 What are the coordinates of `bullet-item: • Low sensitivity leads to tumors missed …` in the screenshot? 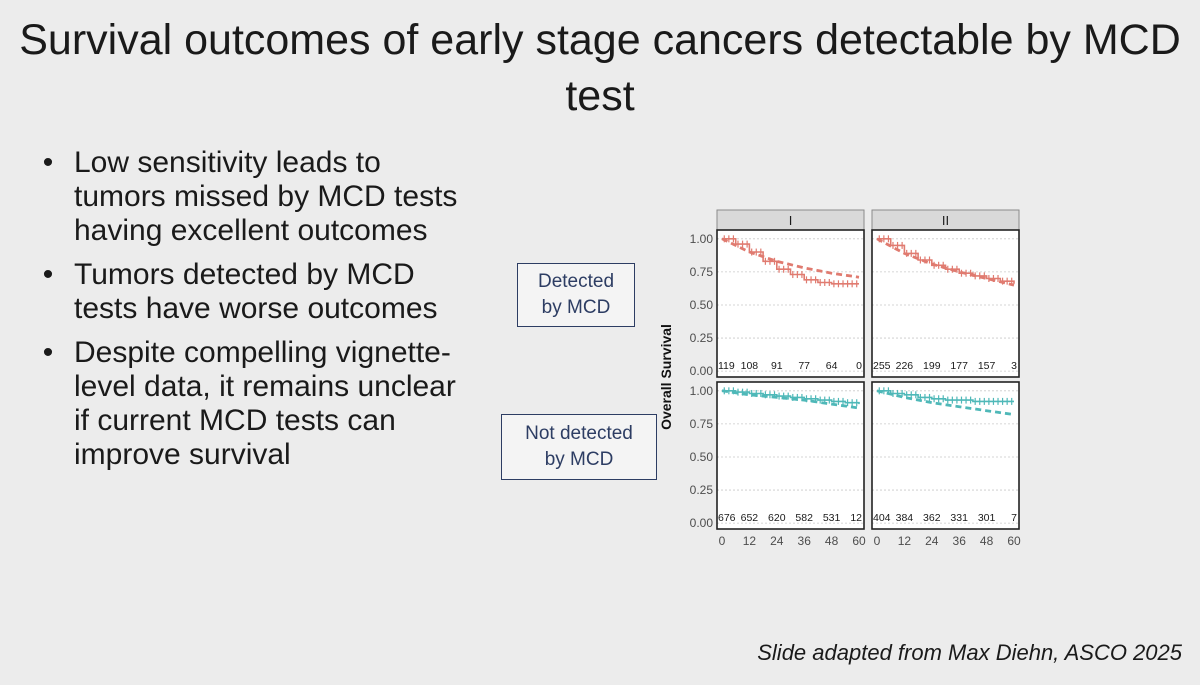 It's located at (258, 197).